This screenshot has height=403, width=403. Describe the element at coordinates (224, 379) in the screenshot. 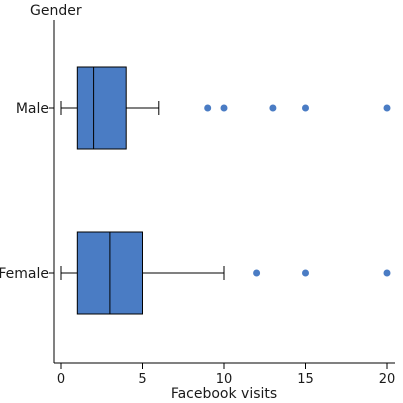

I see `x-tick-label: 10` at that location.